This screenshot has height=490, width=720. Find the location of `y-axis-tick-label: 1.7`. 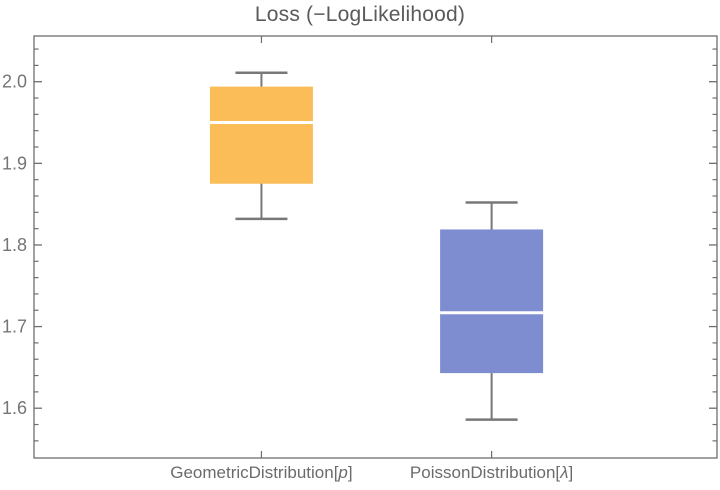

y-axis-tick-label: 1.7 is located at coordinates (14, 327).